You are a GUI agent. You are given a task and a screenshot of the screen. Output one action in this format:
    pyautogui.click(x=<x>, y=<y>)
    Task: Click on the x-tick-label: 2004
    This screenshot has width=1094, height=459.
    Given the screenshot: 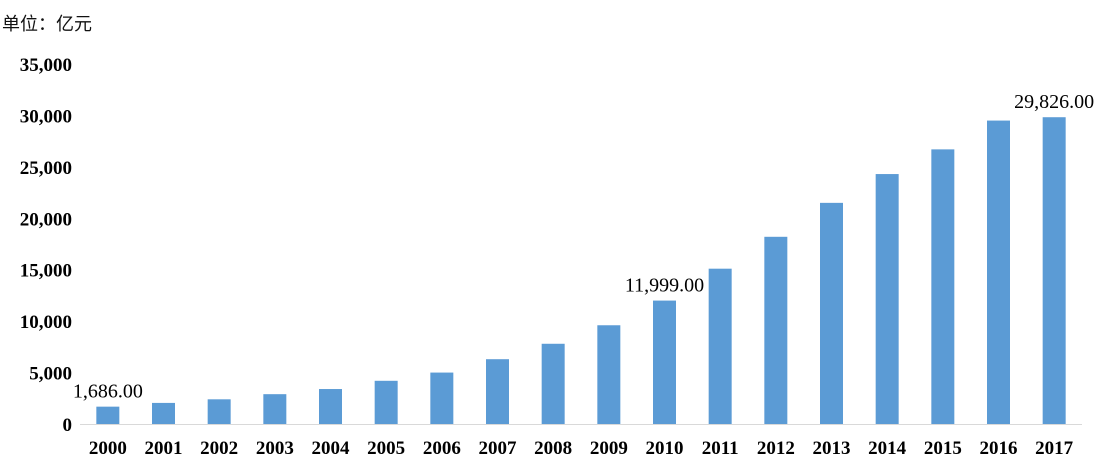 What is the action you would take?
    pyautogui.click(x=331, y=448)
    